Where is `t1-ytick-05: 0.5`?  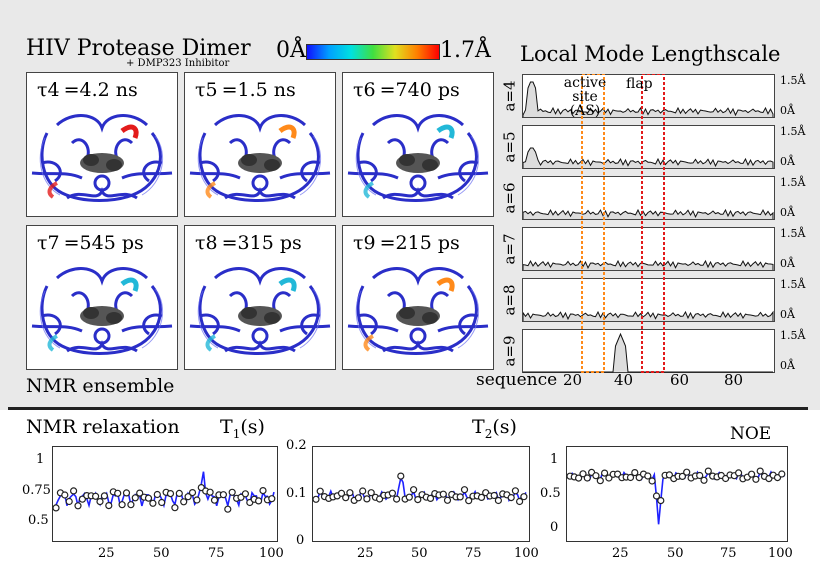 t1-ytick-05: 0.5 is located at coordinates (38, 520).